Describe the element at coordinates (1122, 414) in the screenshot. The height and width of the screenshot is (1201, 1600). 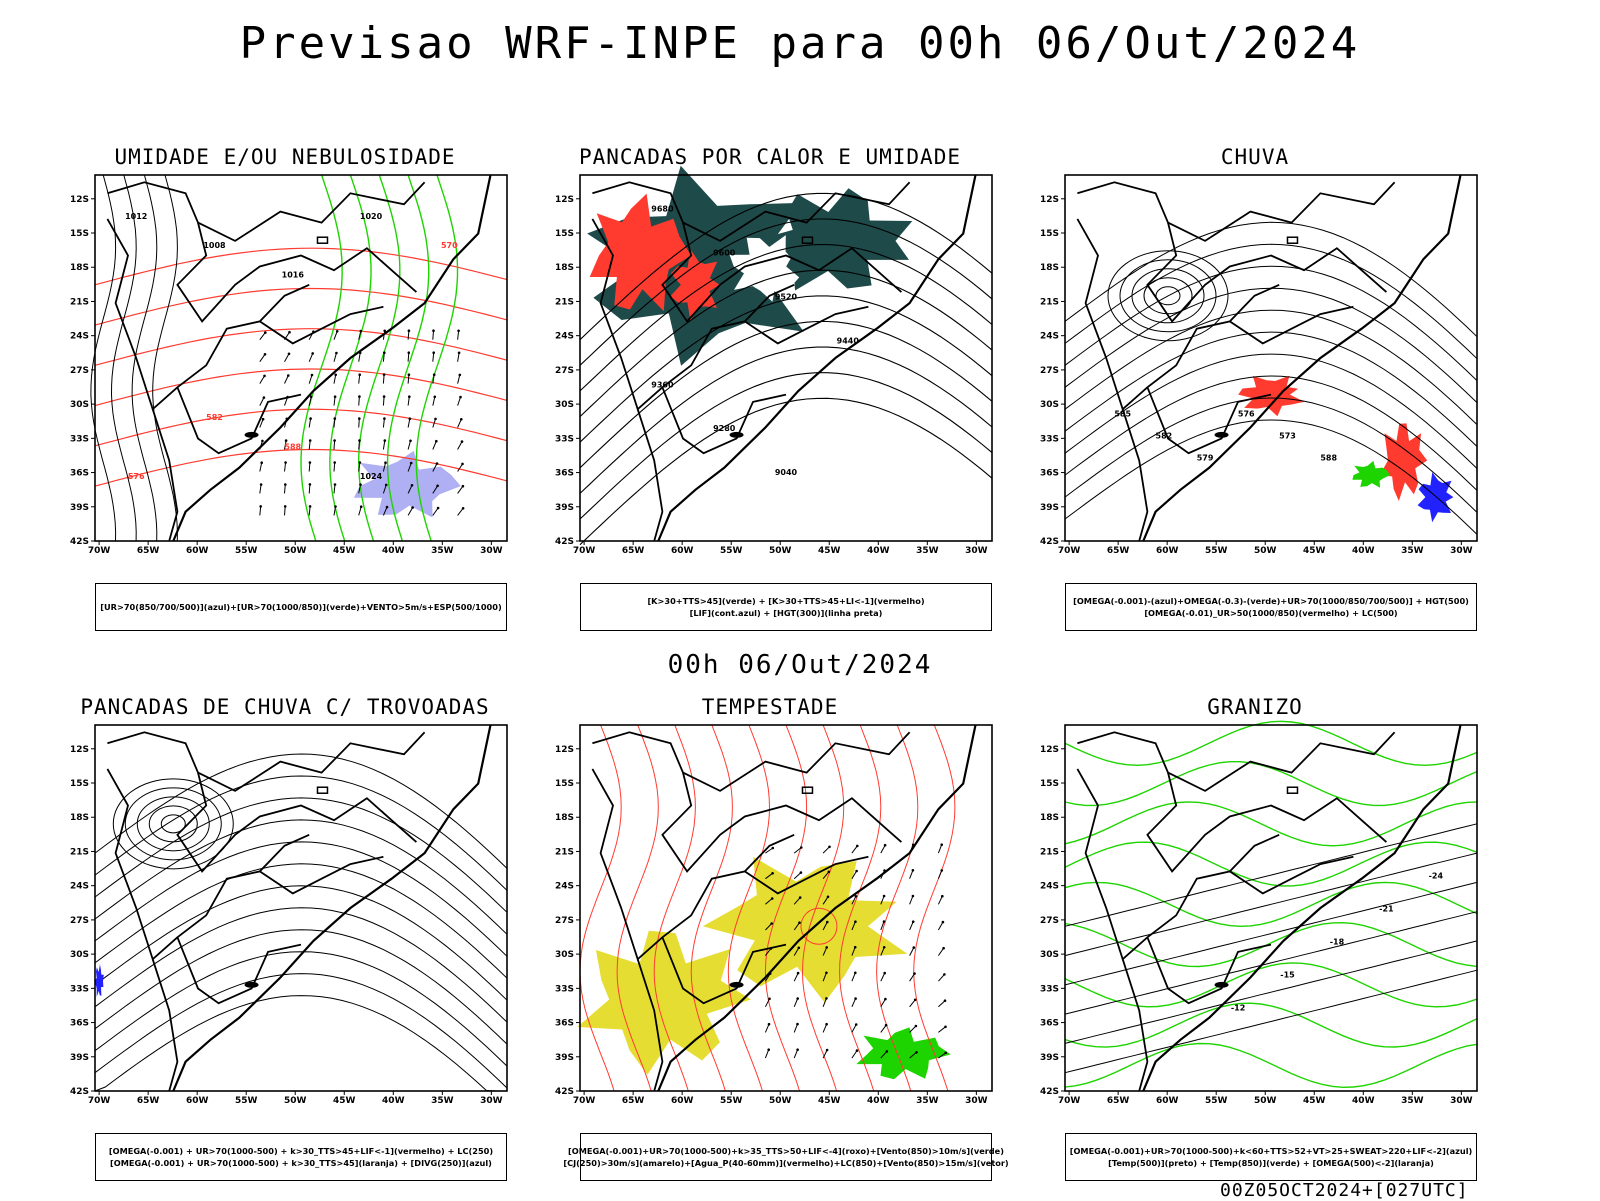
I see `contour-label: 585` at that location.